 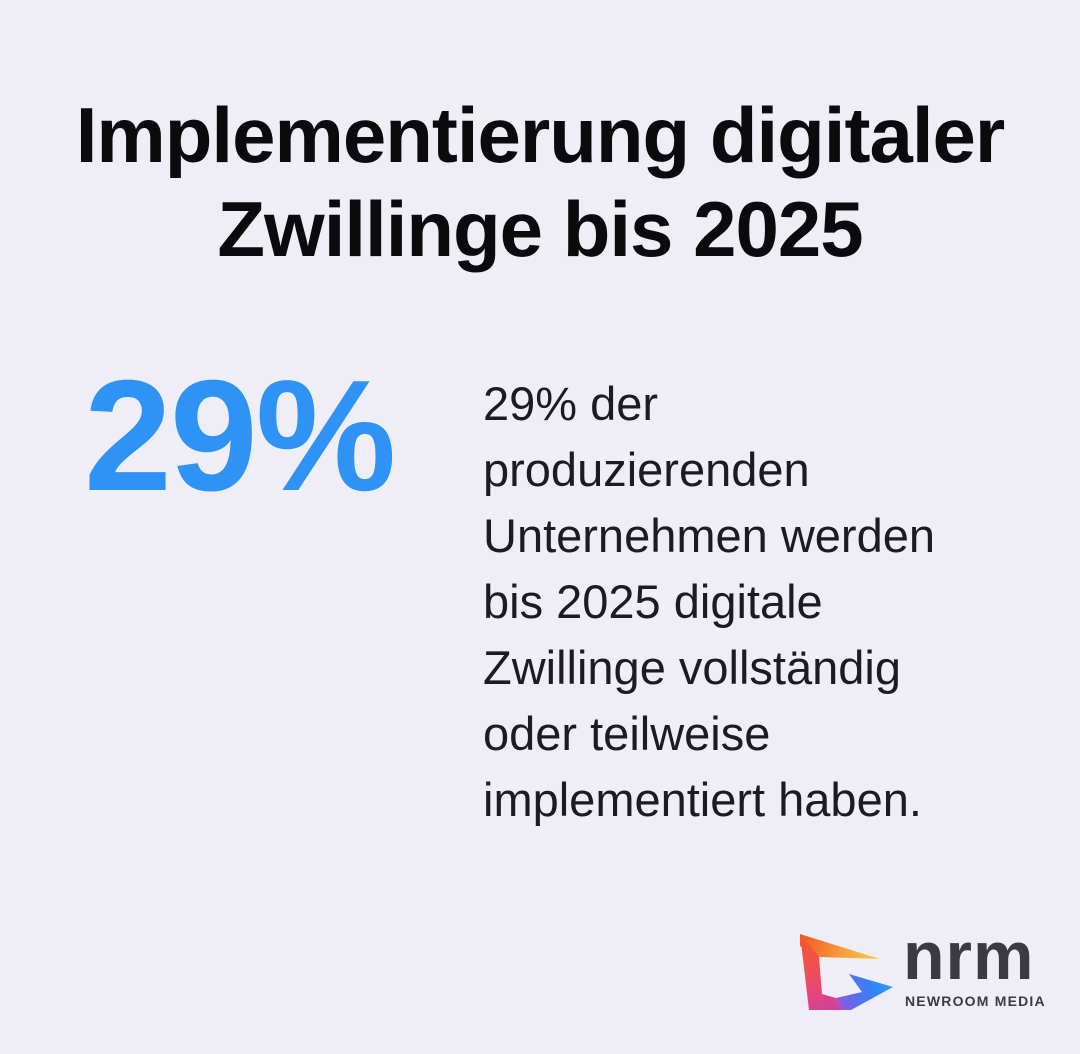 What do you see at coordinates (240, 436) in the screenshot?
I see `stat-value: 29%` at bounding box center [240, 436].